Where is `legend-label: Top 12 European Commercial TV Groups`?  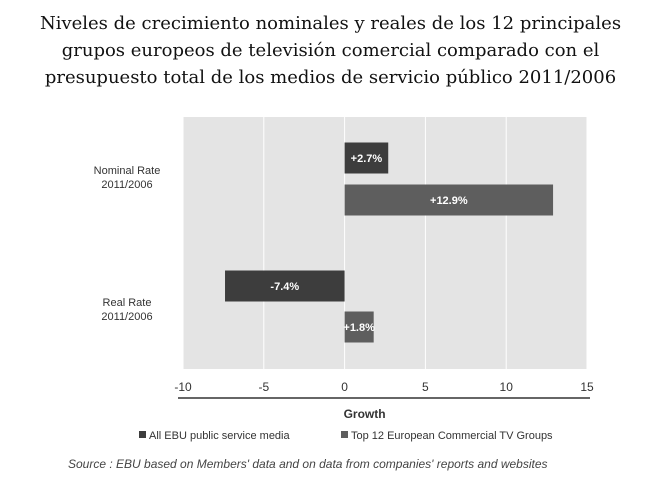 legend-label: Top 12 European Commercial TV Groups is located at coordinates (452, 436).